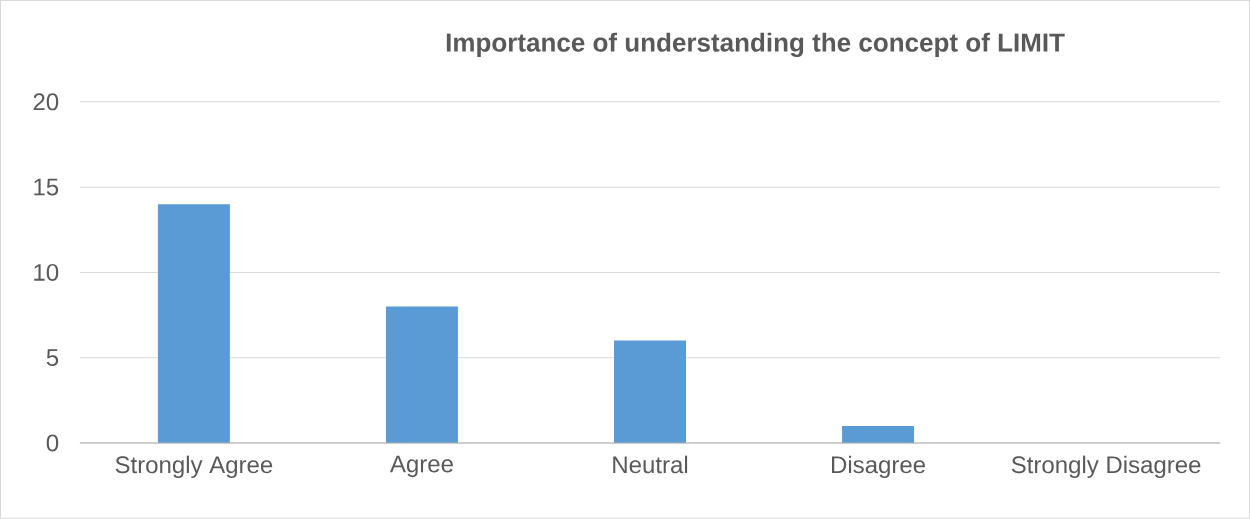  Describe the element at coordinates (1106, 467) in the screenshot. I see `x-tick-label: Strongly Disagree` at that location.